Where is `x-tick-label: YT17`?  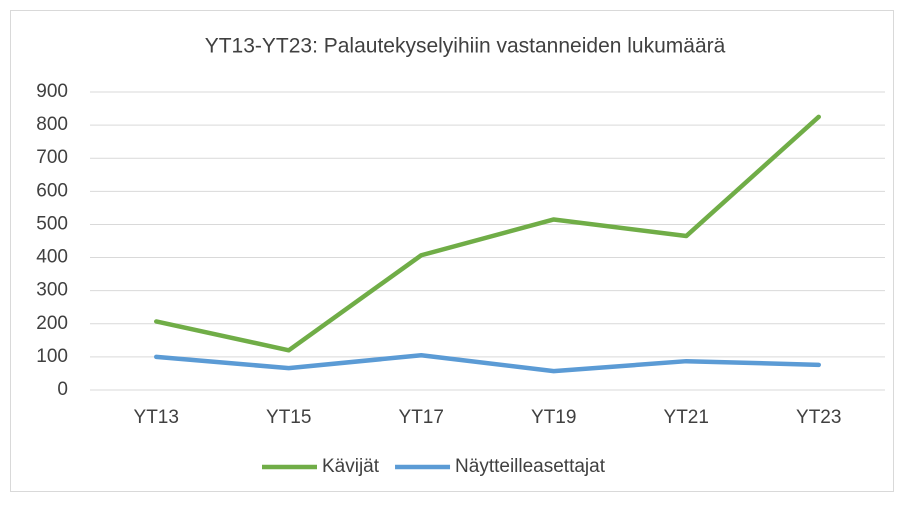
x-tick-label: YT17 is located at coordinates (421, 417).